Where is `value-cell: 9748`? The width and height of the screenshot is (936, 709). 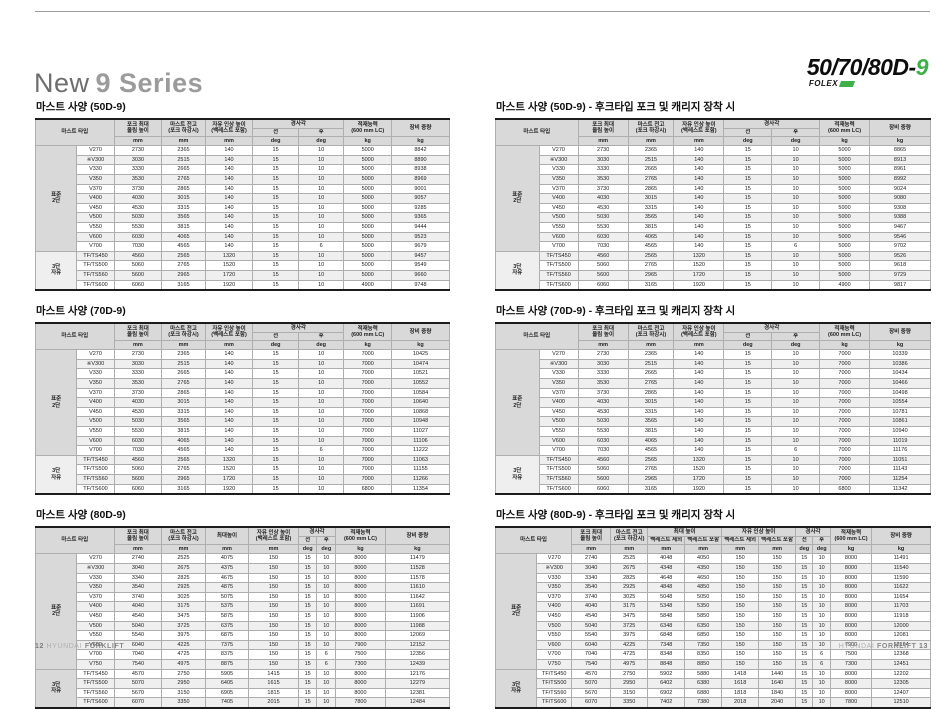 value-cell: 9748 is located at coordinates (420, 285).